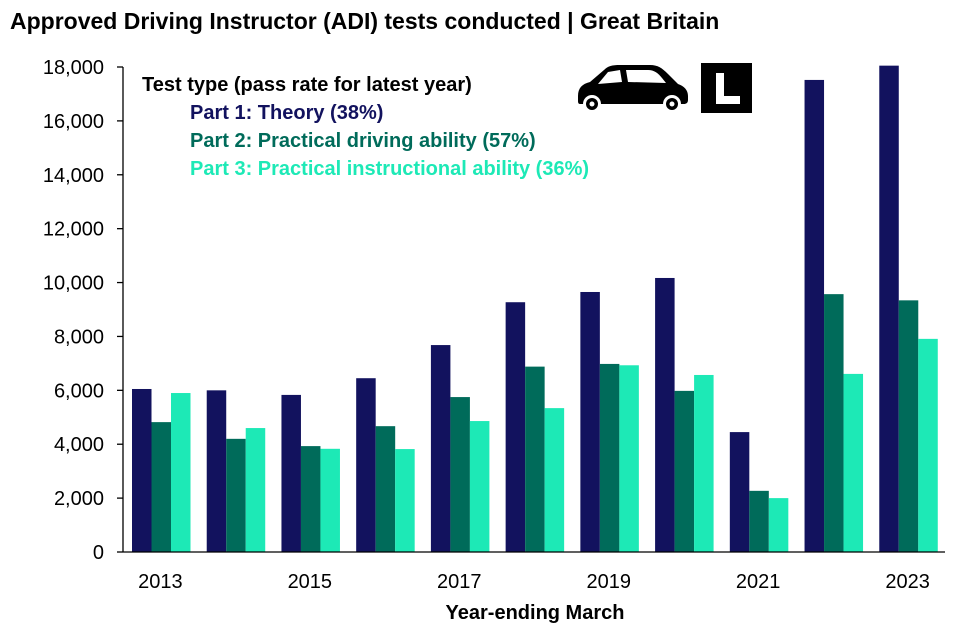  I want to click on bar-2-2021, so click(759, 521).